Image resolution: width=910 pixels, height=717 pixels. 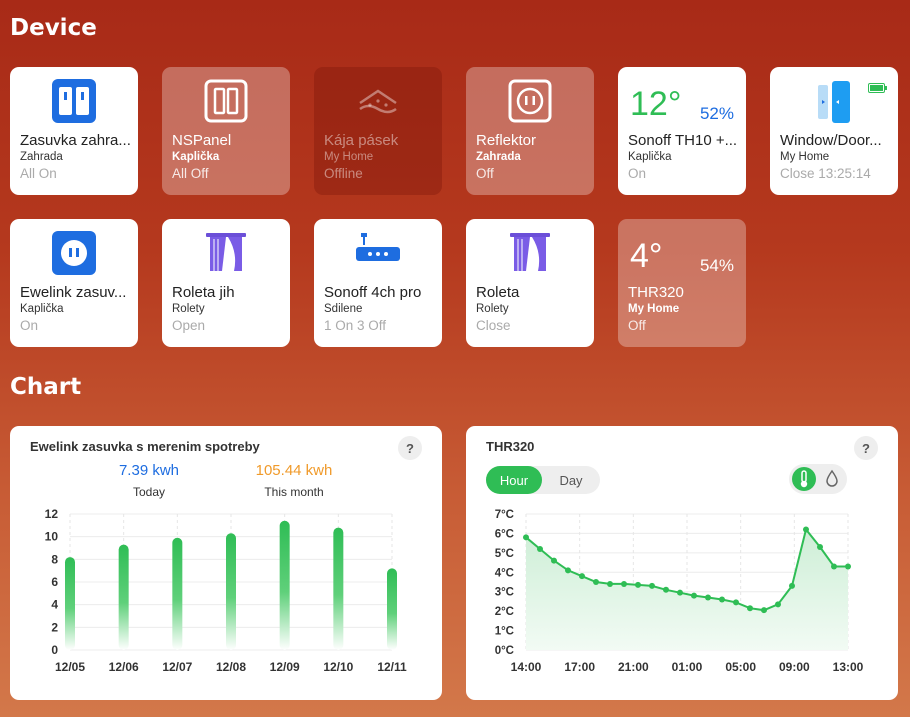 I want to click on device-card-ewelink-zasuvka: Ewelink zasuv... Kaplička On, so click(x=74, y=283).